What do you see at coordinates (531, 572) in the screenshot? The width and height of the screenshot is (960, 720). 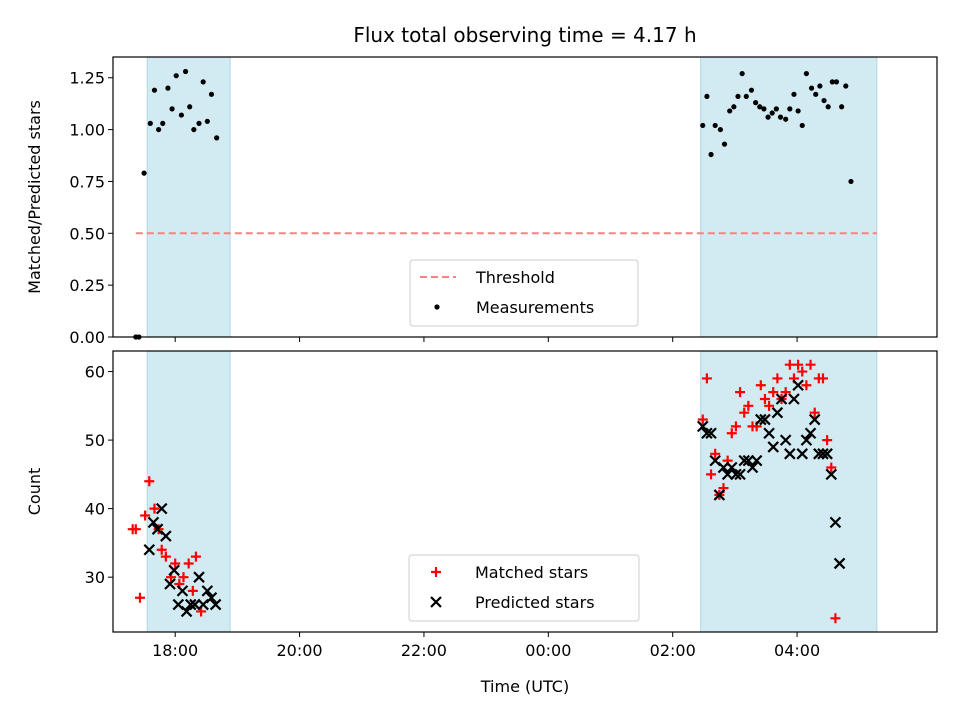 I see `legend-label: Matched stars` at bounding box center [531, 572].